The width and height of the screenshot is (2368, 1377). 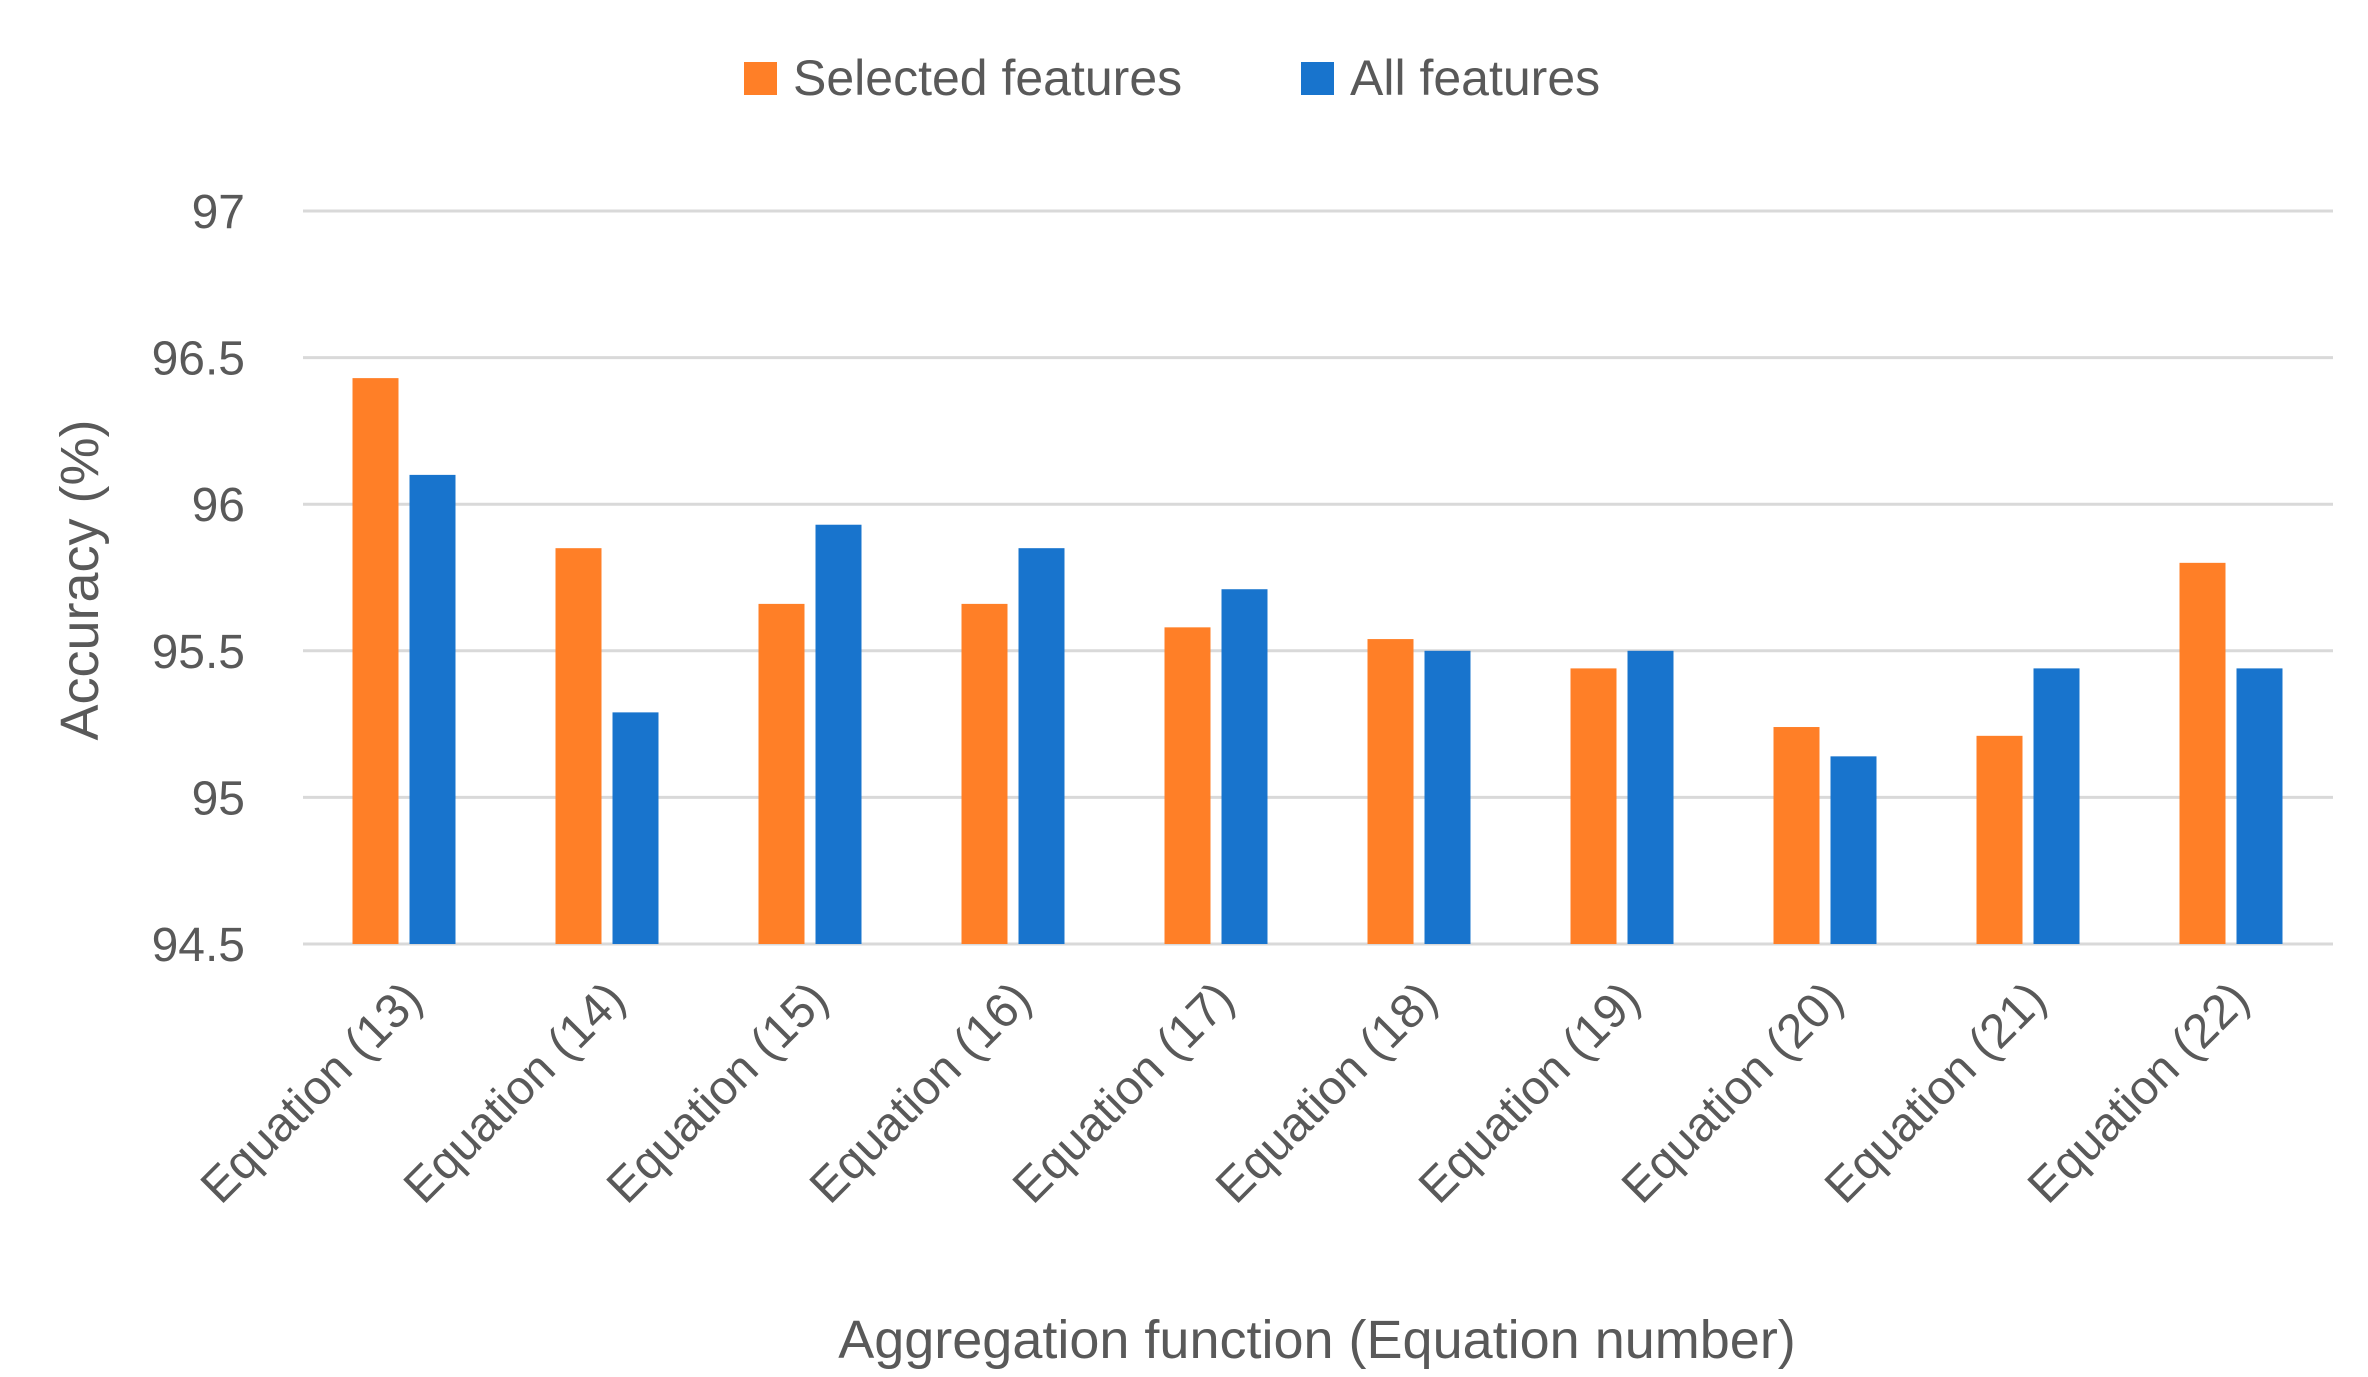 I want to click on y-tick-label: 94.5, so click(x=198, y=945).